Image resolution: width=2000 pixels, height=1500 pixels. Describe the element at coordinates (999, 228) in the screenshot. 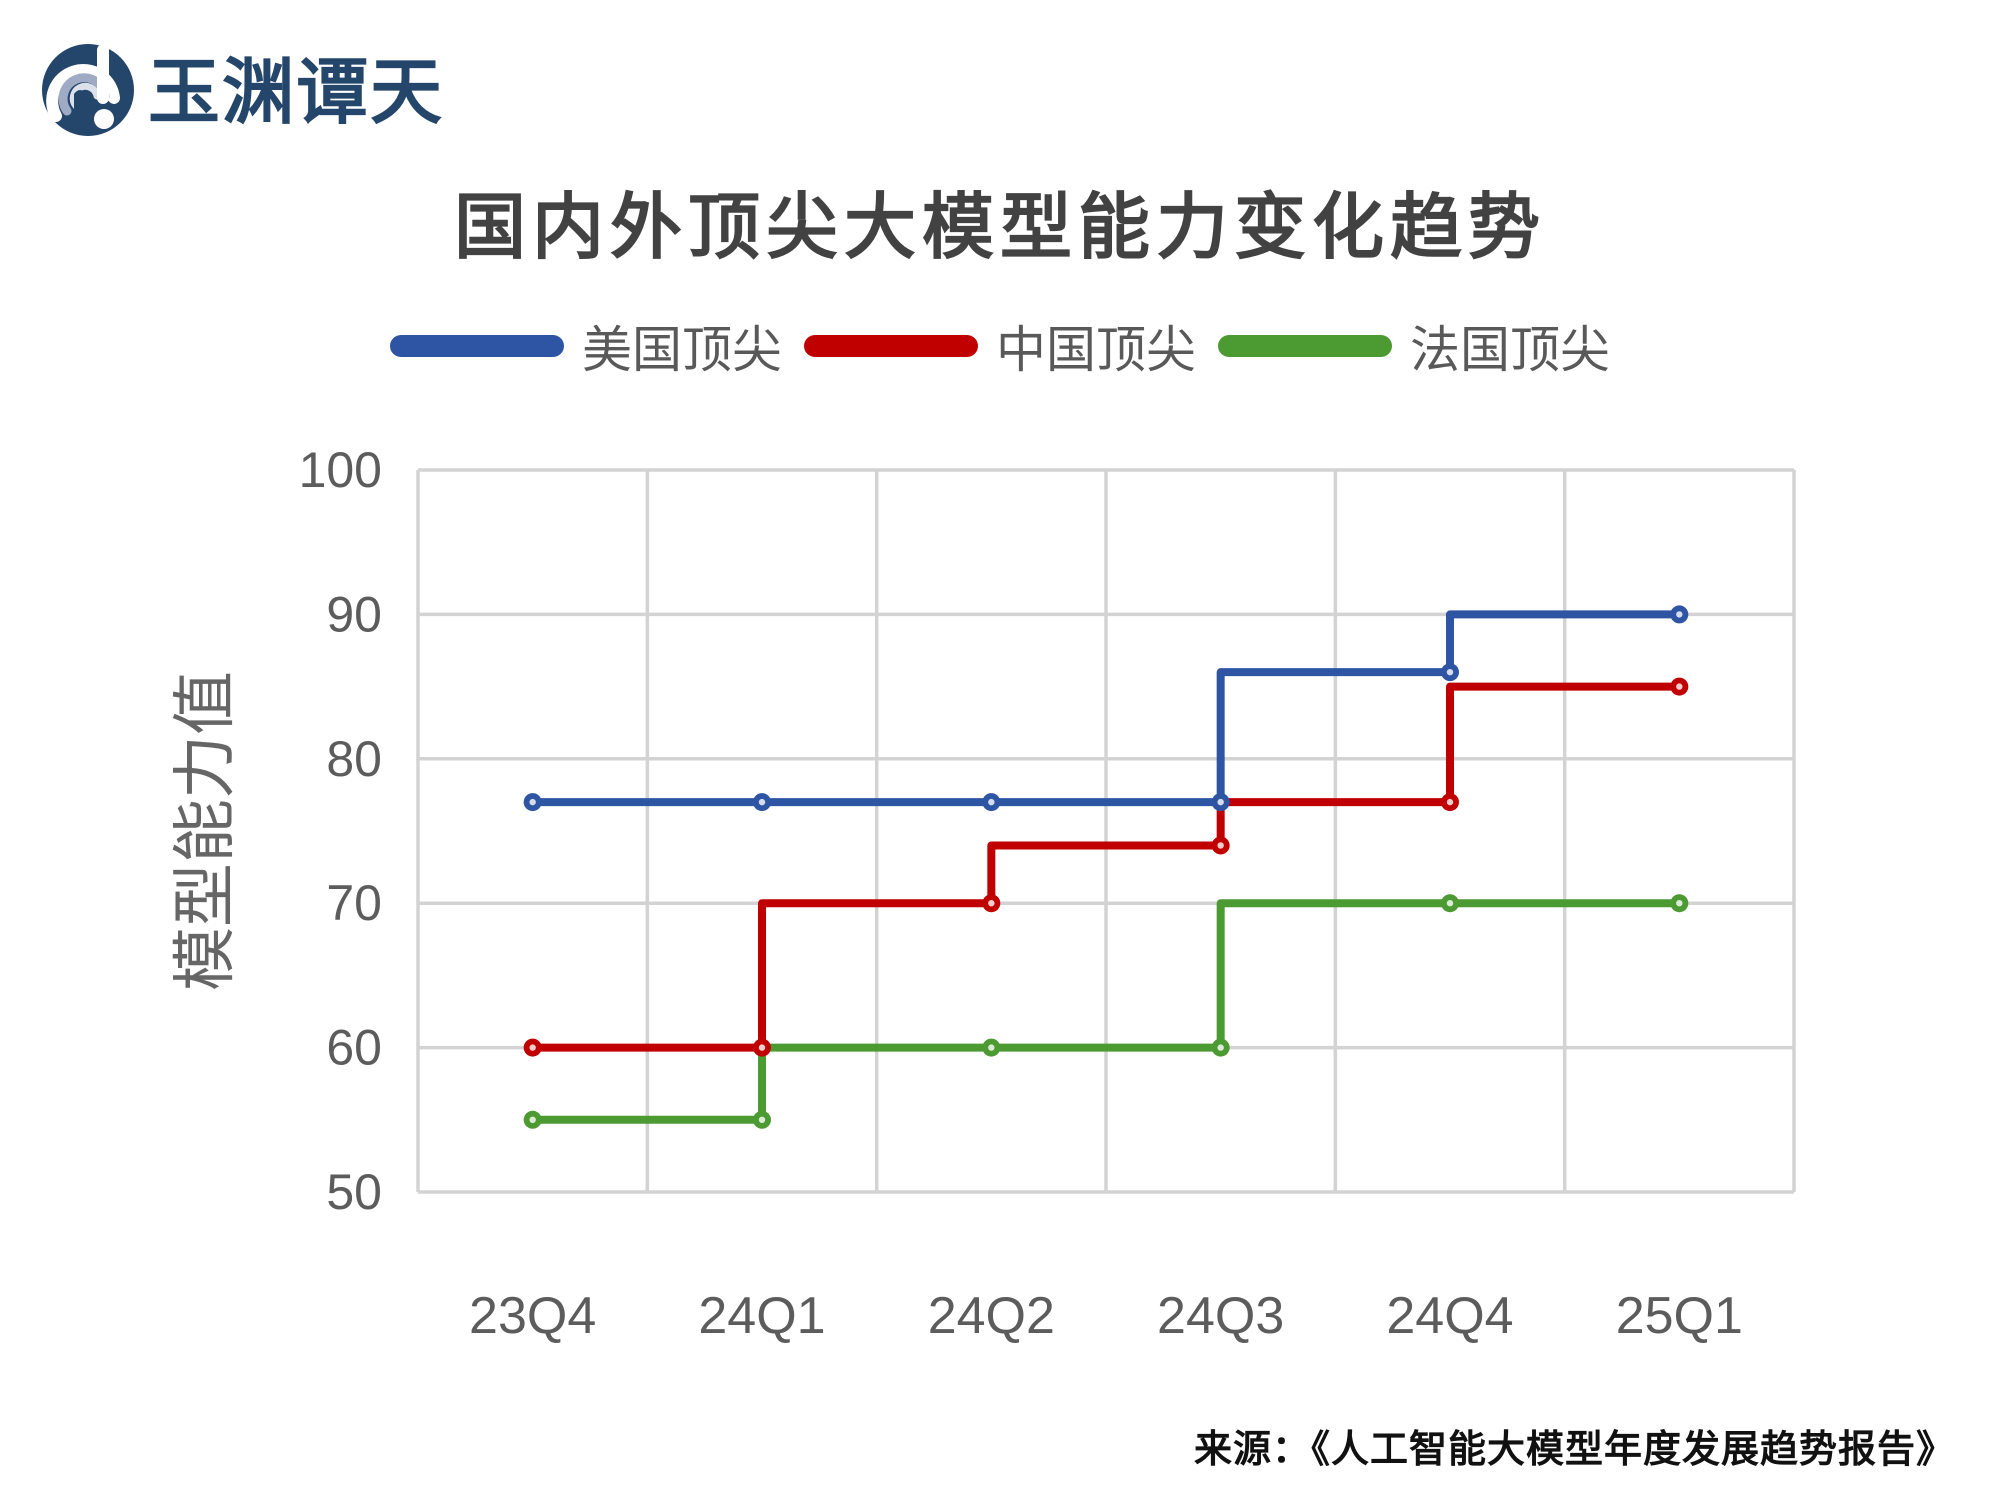

I see `chart-title: 国内外顶尖大模型能力变化趋势` at that location.